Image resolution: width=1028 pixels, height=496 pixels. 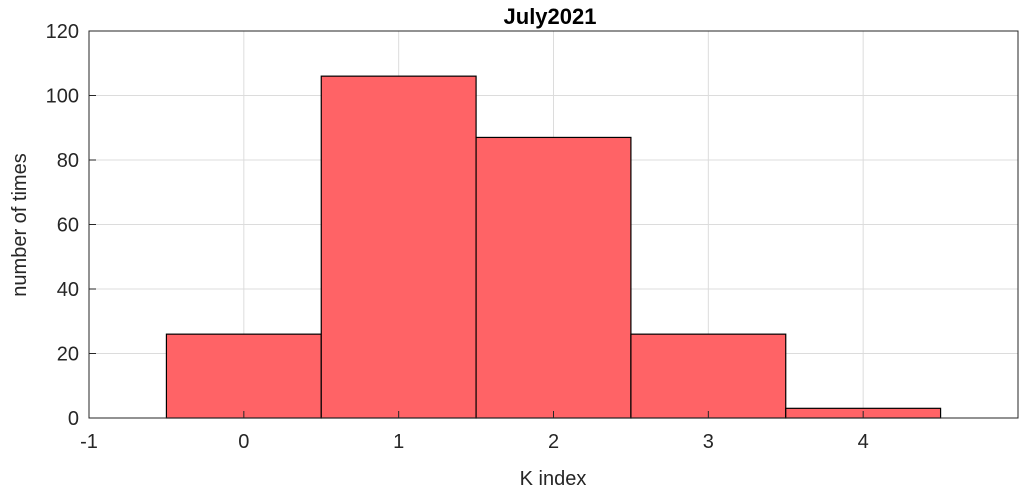 What do you see at coordinates (863, 442) in the screenshot?
I see `x-tick-label: 4` at bounding box center [863, 442].